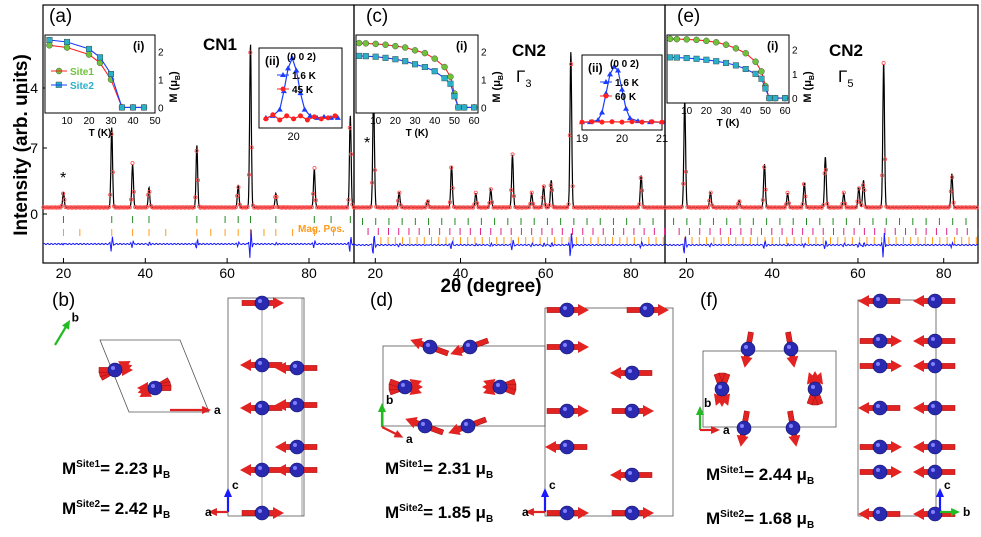 This screenshot has width=981, height=537. What do you see at coordinates (116, 510) in the screenshot?
I see `moment-value-site2: MSite2= 2.42 μB` at bounding box center [116, 510].